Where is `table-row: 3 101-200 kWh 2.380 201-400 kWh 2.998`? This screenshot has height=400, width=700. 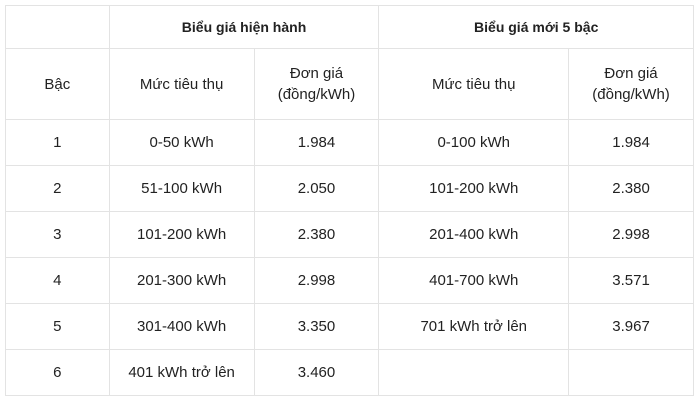 table-row: 3 101-200 kWh 2.380 201-400 kWh 2.998 is located at coordinates (349, 234).